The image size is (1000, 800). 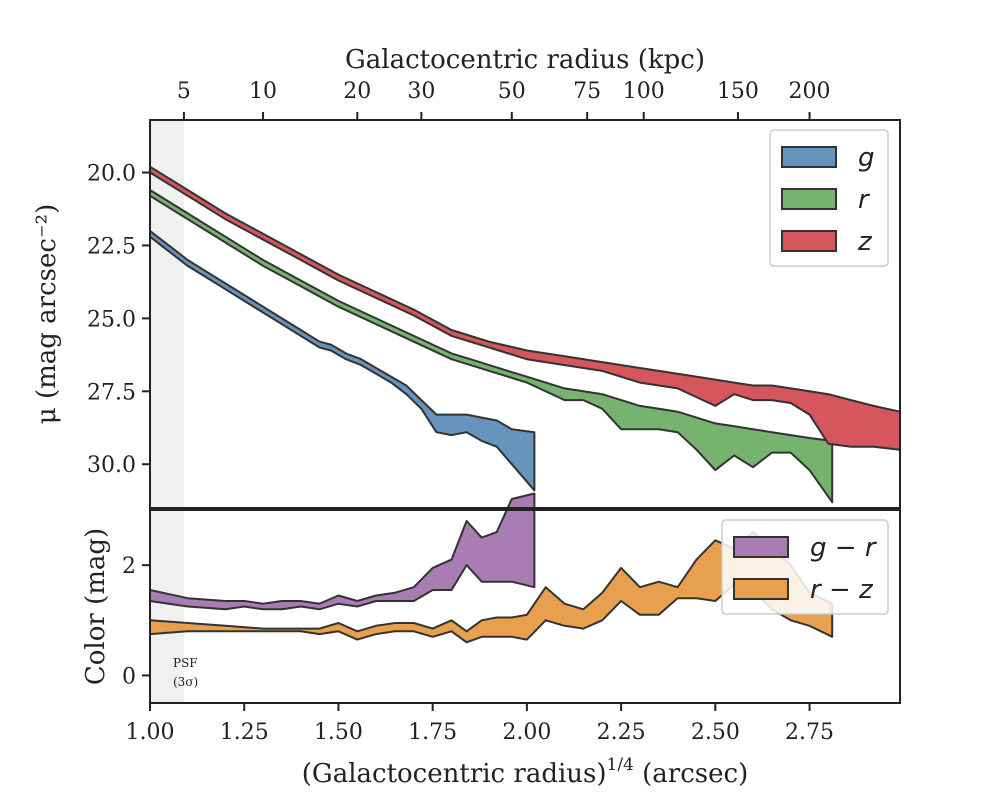 What do you see at coordinates (525, 60) in the screenshot?
I see `top-axis-label: Galactocentric radius (kpc)` at bounding box center [525, 60].